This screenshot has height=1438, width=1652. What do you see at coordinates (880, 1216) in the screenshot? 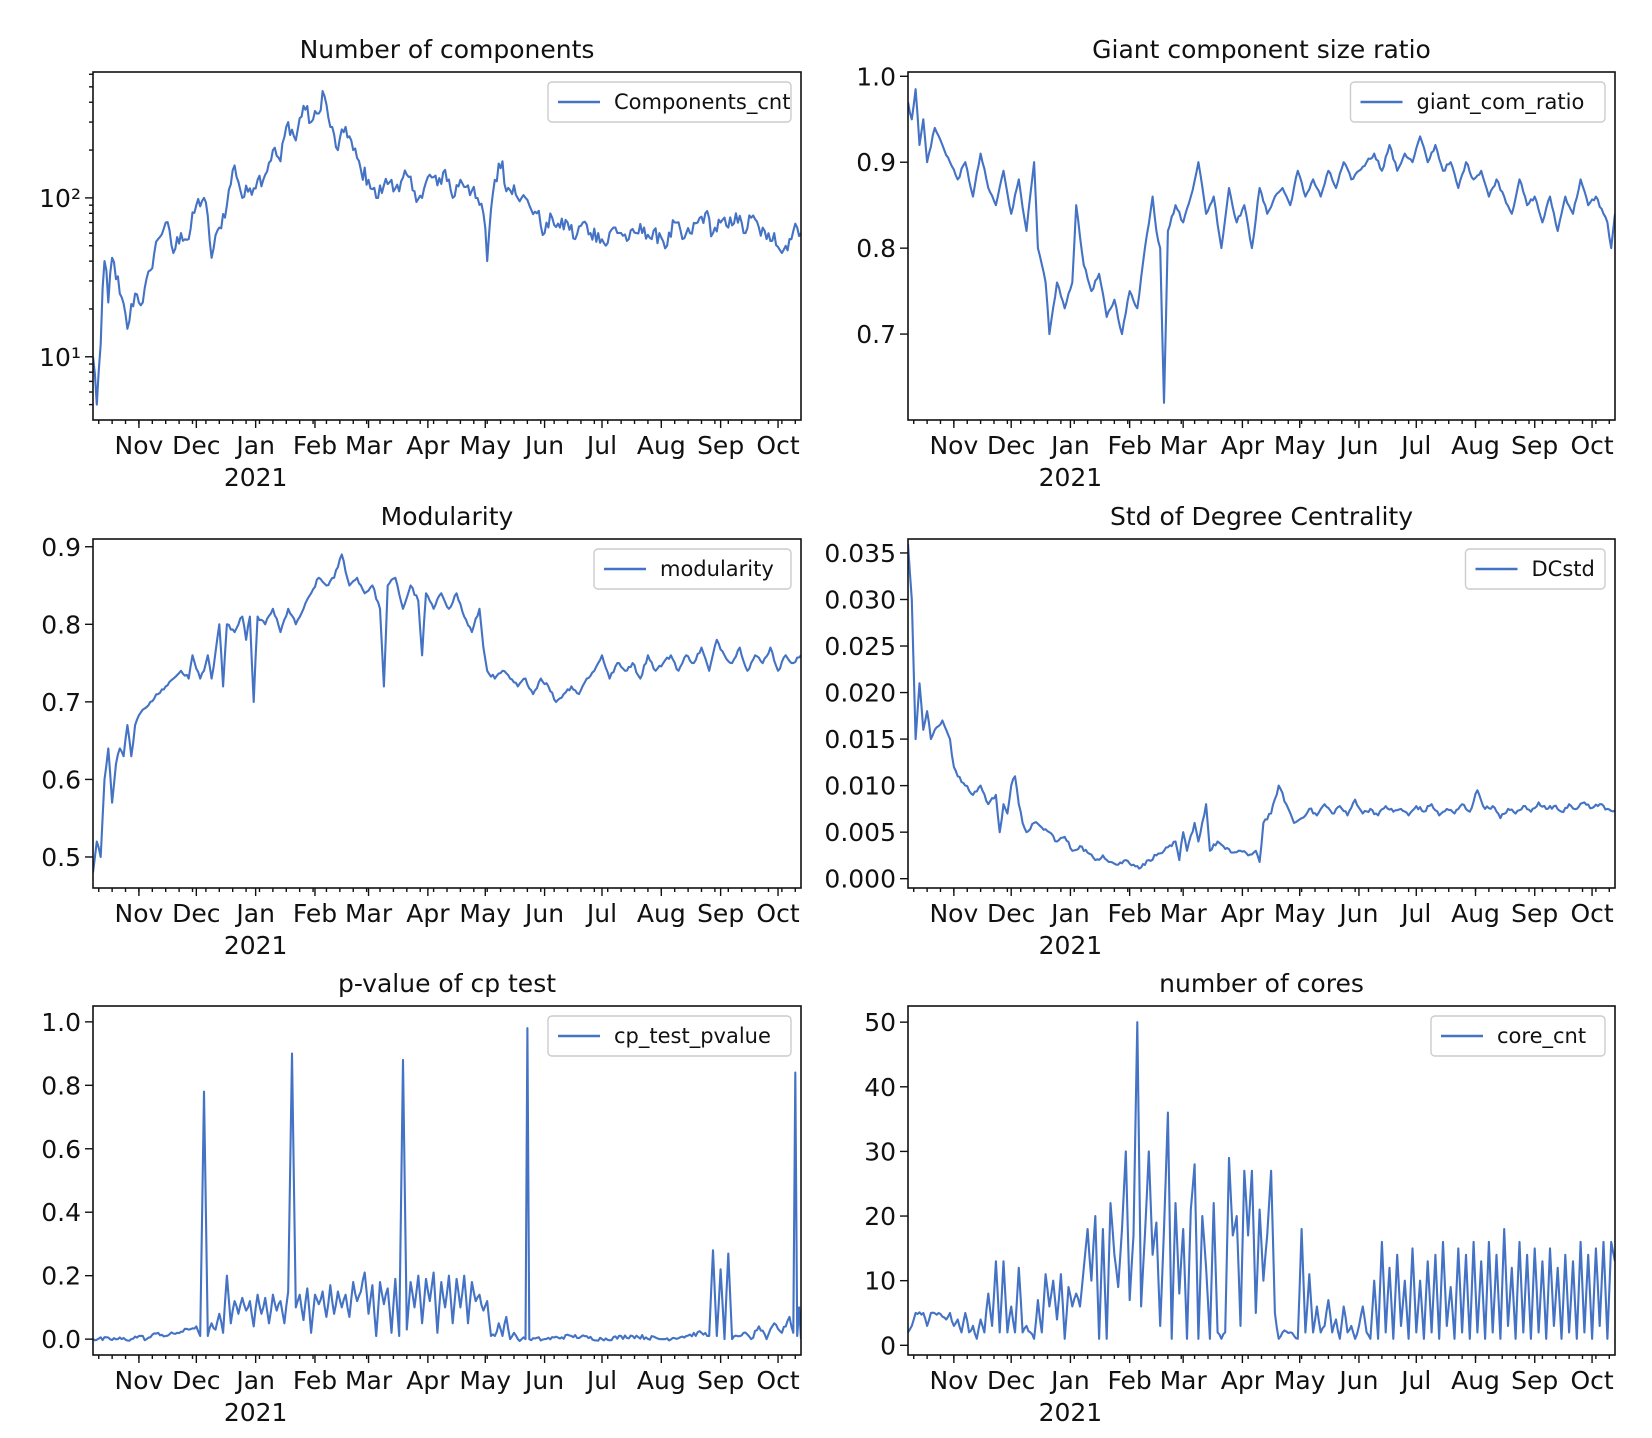
I see `y-tick-label: 20` at bounding box center [880, 1216].